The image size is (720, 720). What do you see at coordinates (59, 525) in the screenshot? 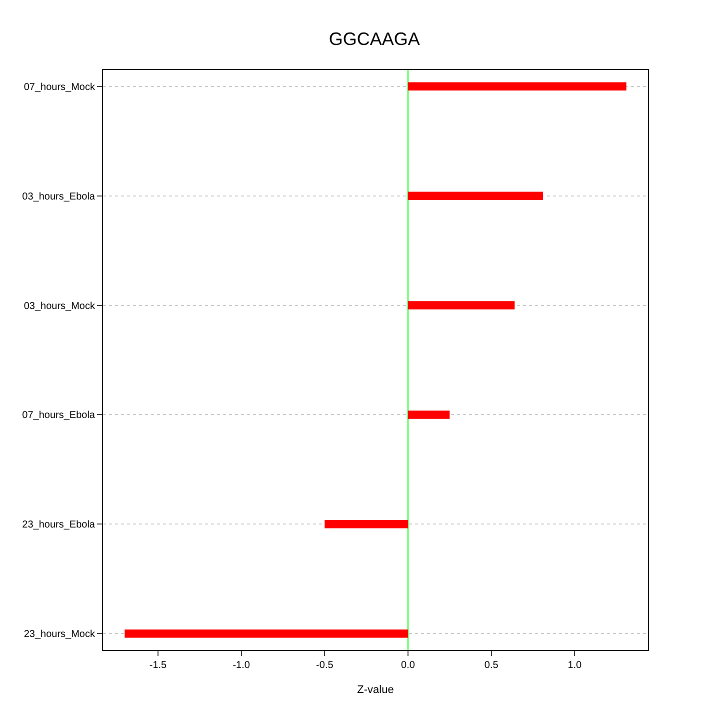
I see `y-tick-label: 23_hours_Ebola` at bounding box center [59, 525].